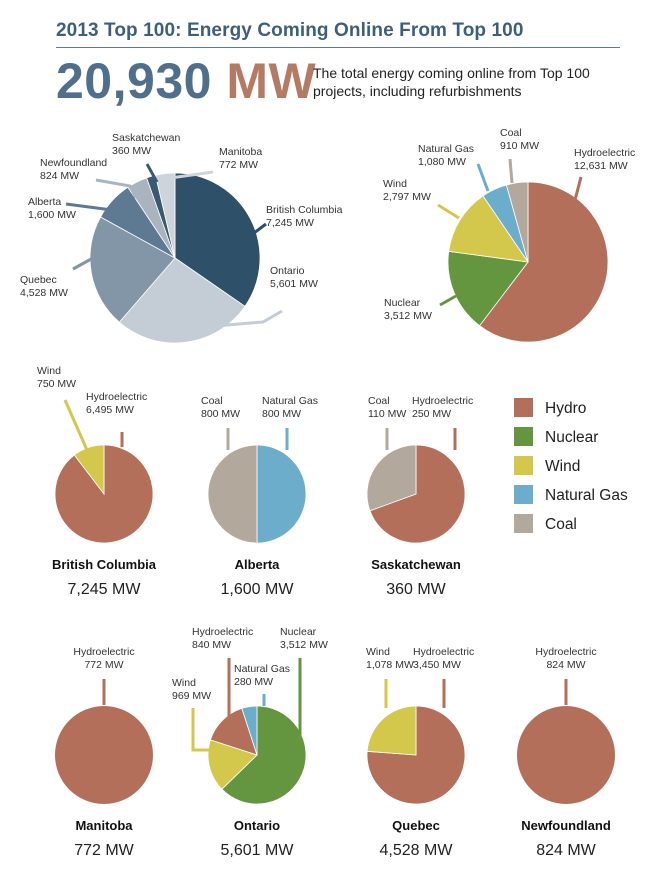 The height and width of the screenshot is (879, 670). Describe the element at coordinates (565, 408) in the screenshot. I see `legend-label-hydro: Hydro` at that location.